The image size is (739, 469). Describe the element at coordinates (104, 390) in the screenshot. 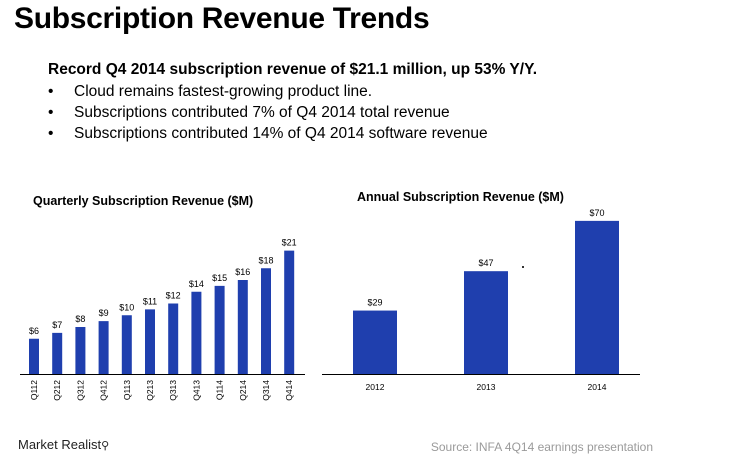

I see `x-tick-label: Q412` at that location.